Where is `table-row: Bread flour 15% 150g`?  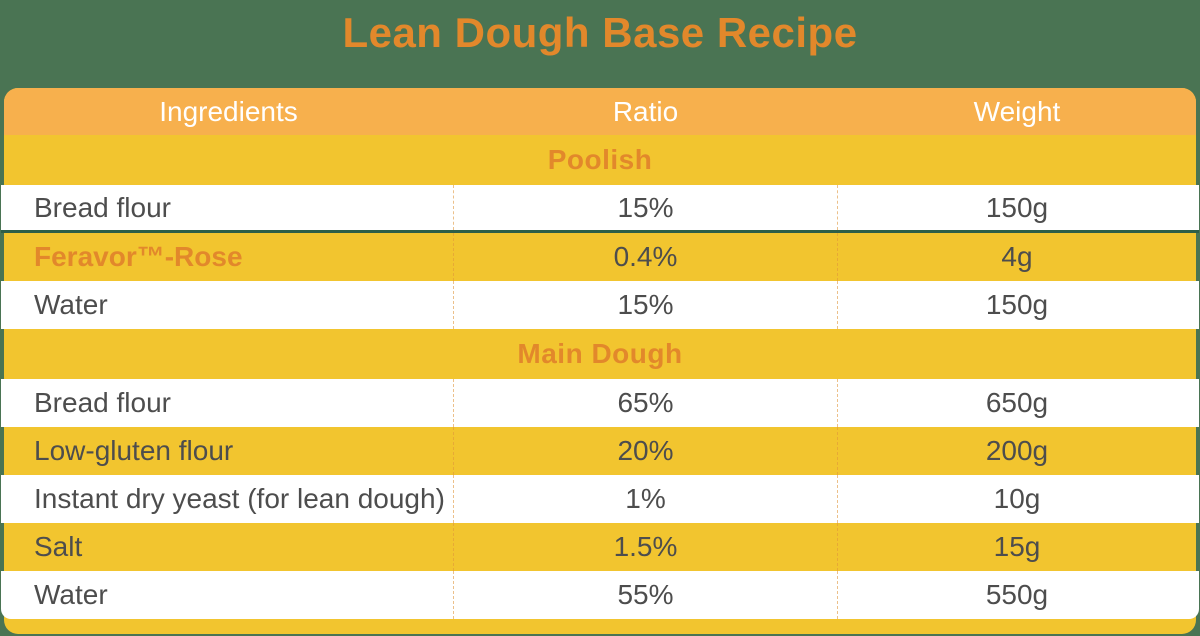 table-row: Bread flour 15% 150g is located at coordinates (600, 209).